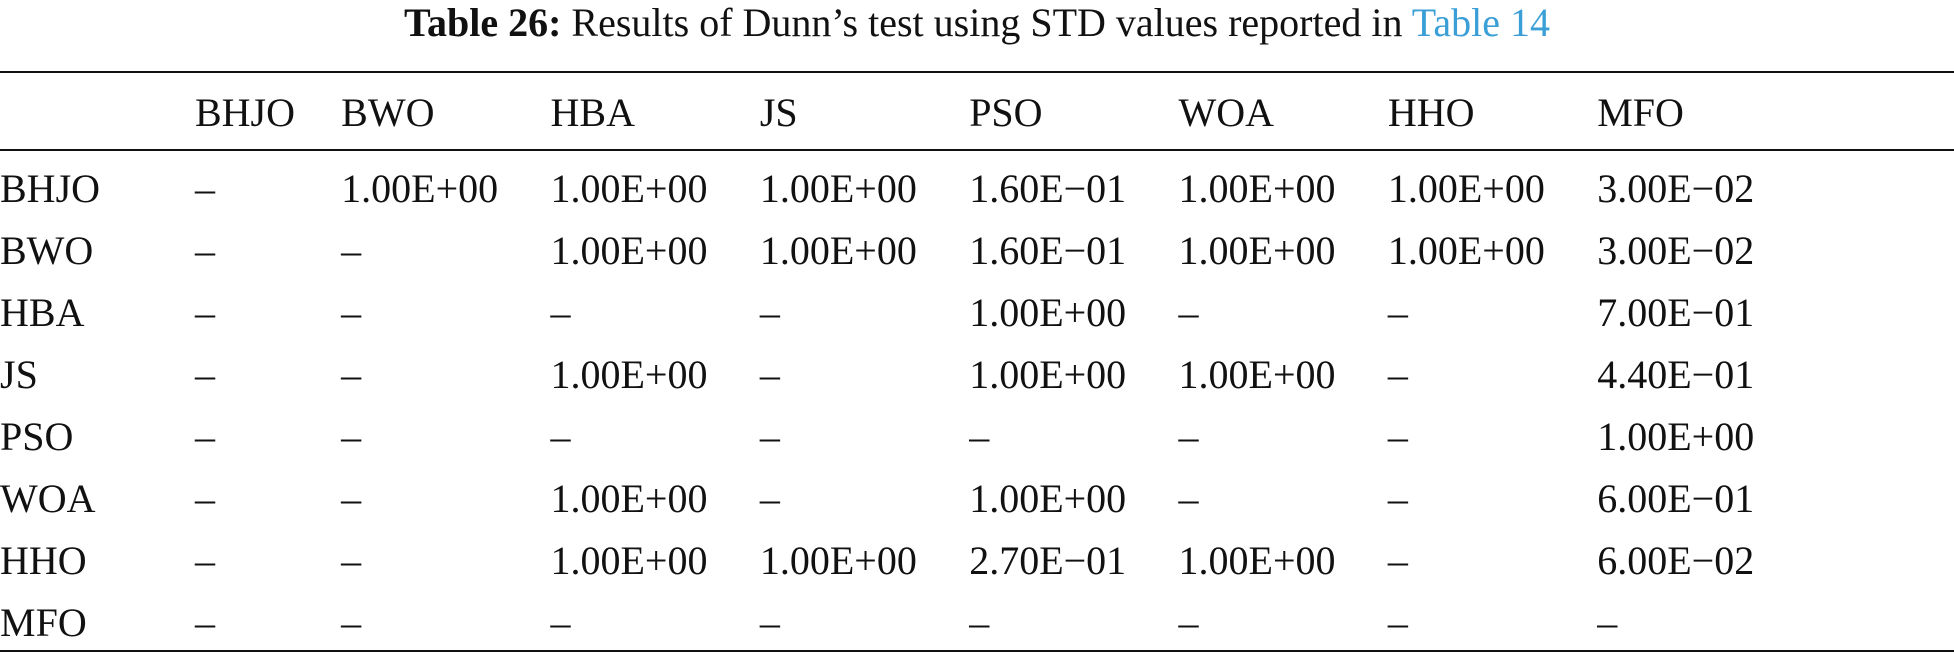  Describe the element at coordinates (97, 111) in the screenshot. I see `corner-cell` at that location.